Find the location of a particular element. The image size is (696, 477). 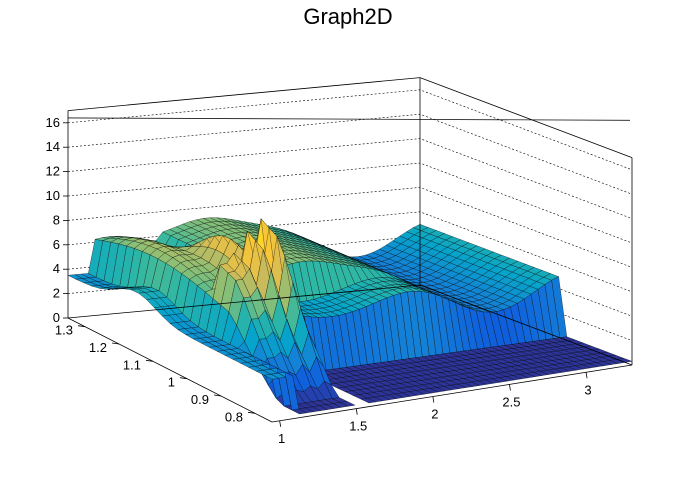

z-tick-label-5: 10 is located at coordinates (53, 195).